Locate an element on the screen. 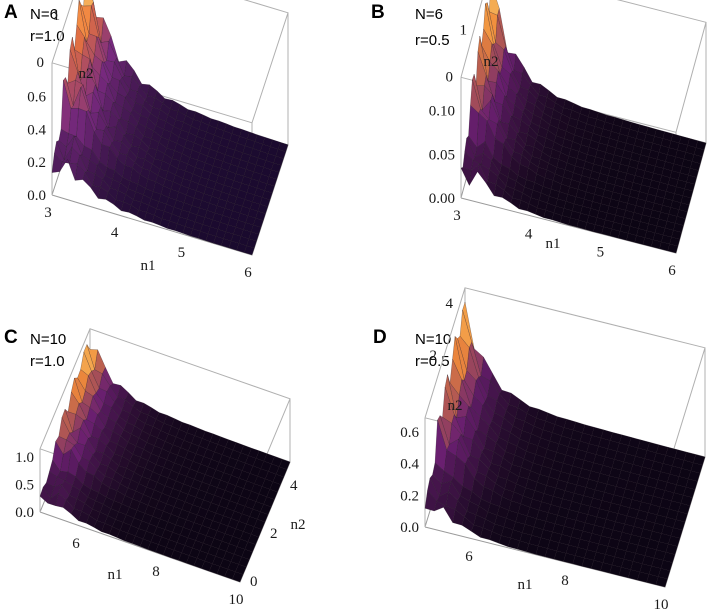 This screenshot has width=726, height=614. z-tick-label: 0.6 is located at coordinates (409, 433).